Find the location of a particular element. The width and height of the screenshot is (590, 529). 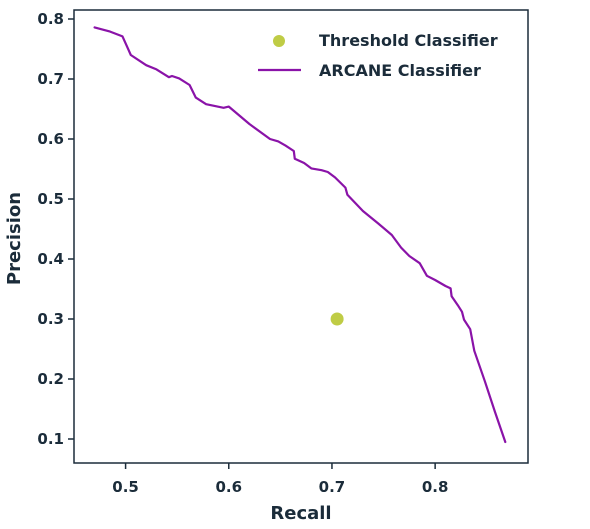

x-tick-label: 0.5 is located at coordinates (125, 487).